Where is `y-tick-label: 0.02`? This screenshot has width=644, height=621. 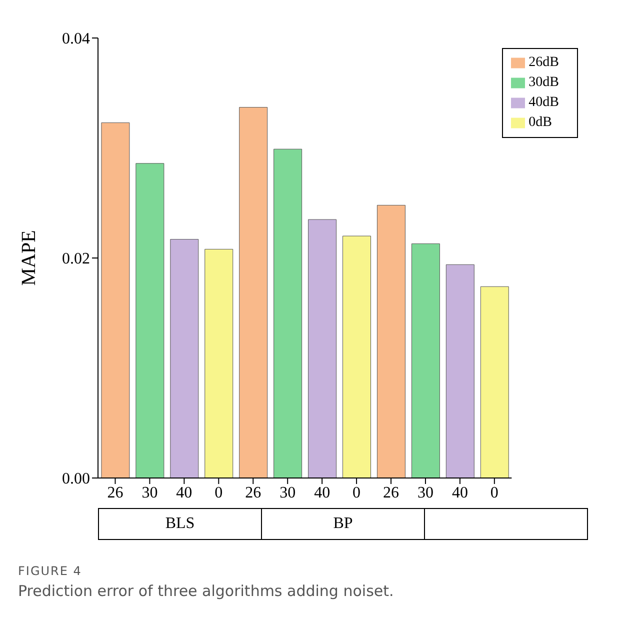
y-tick-label: 0.02 is located at coordinates (76, 259).